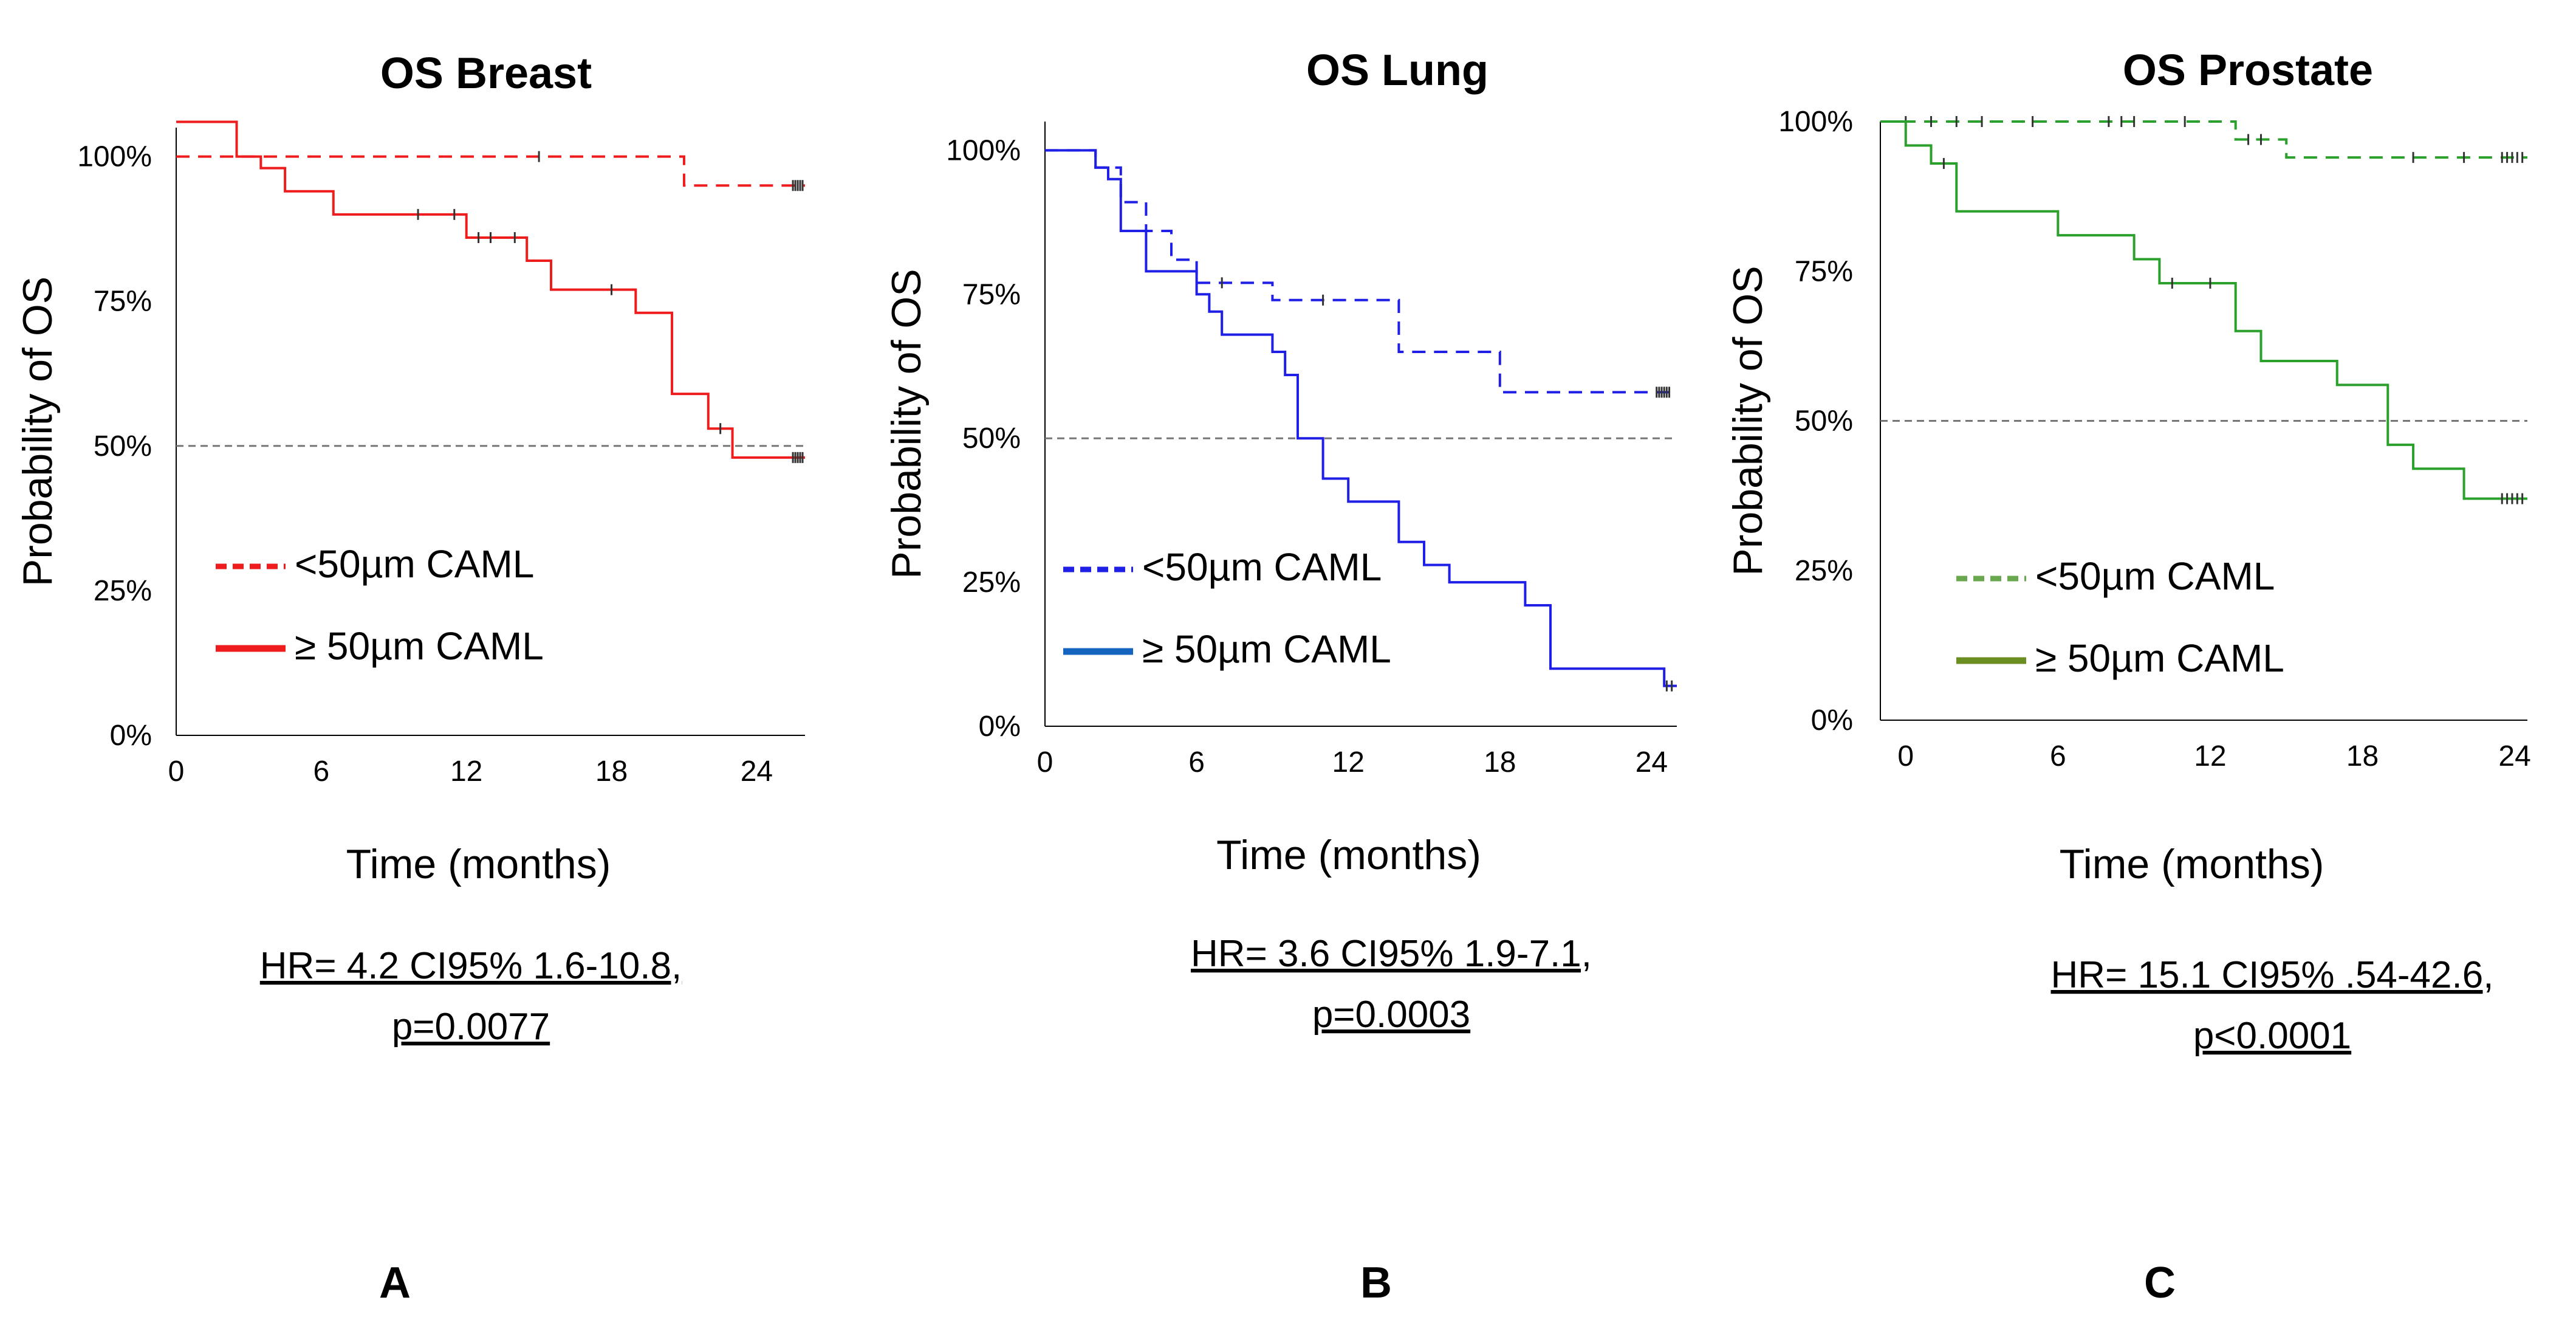 Image resolution: width=2576 pixels, height=1320 pixels. Describe the element at coordinates (471, 1027) in the screenshot. I see `hr-statistics-line-2: p=0.0077` at that location.